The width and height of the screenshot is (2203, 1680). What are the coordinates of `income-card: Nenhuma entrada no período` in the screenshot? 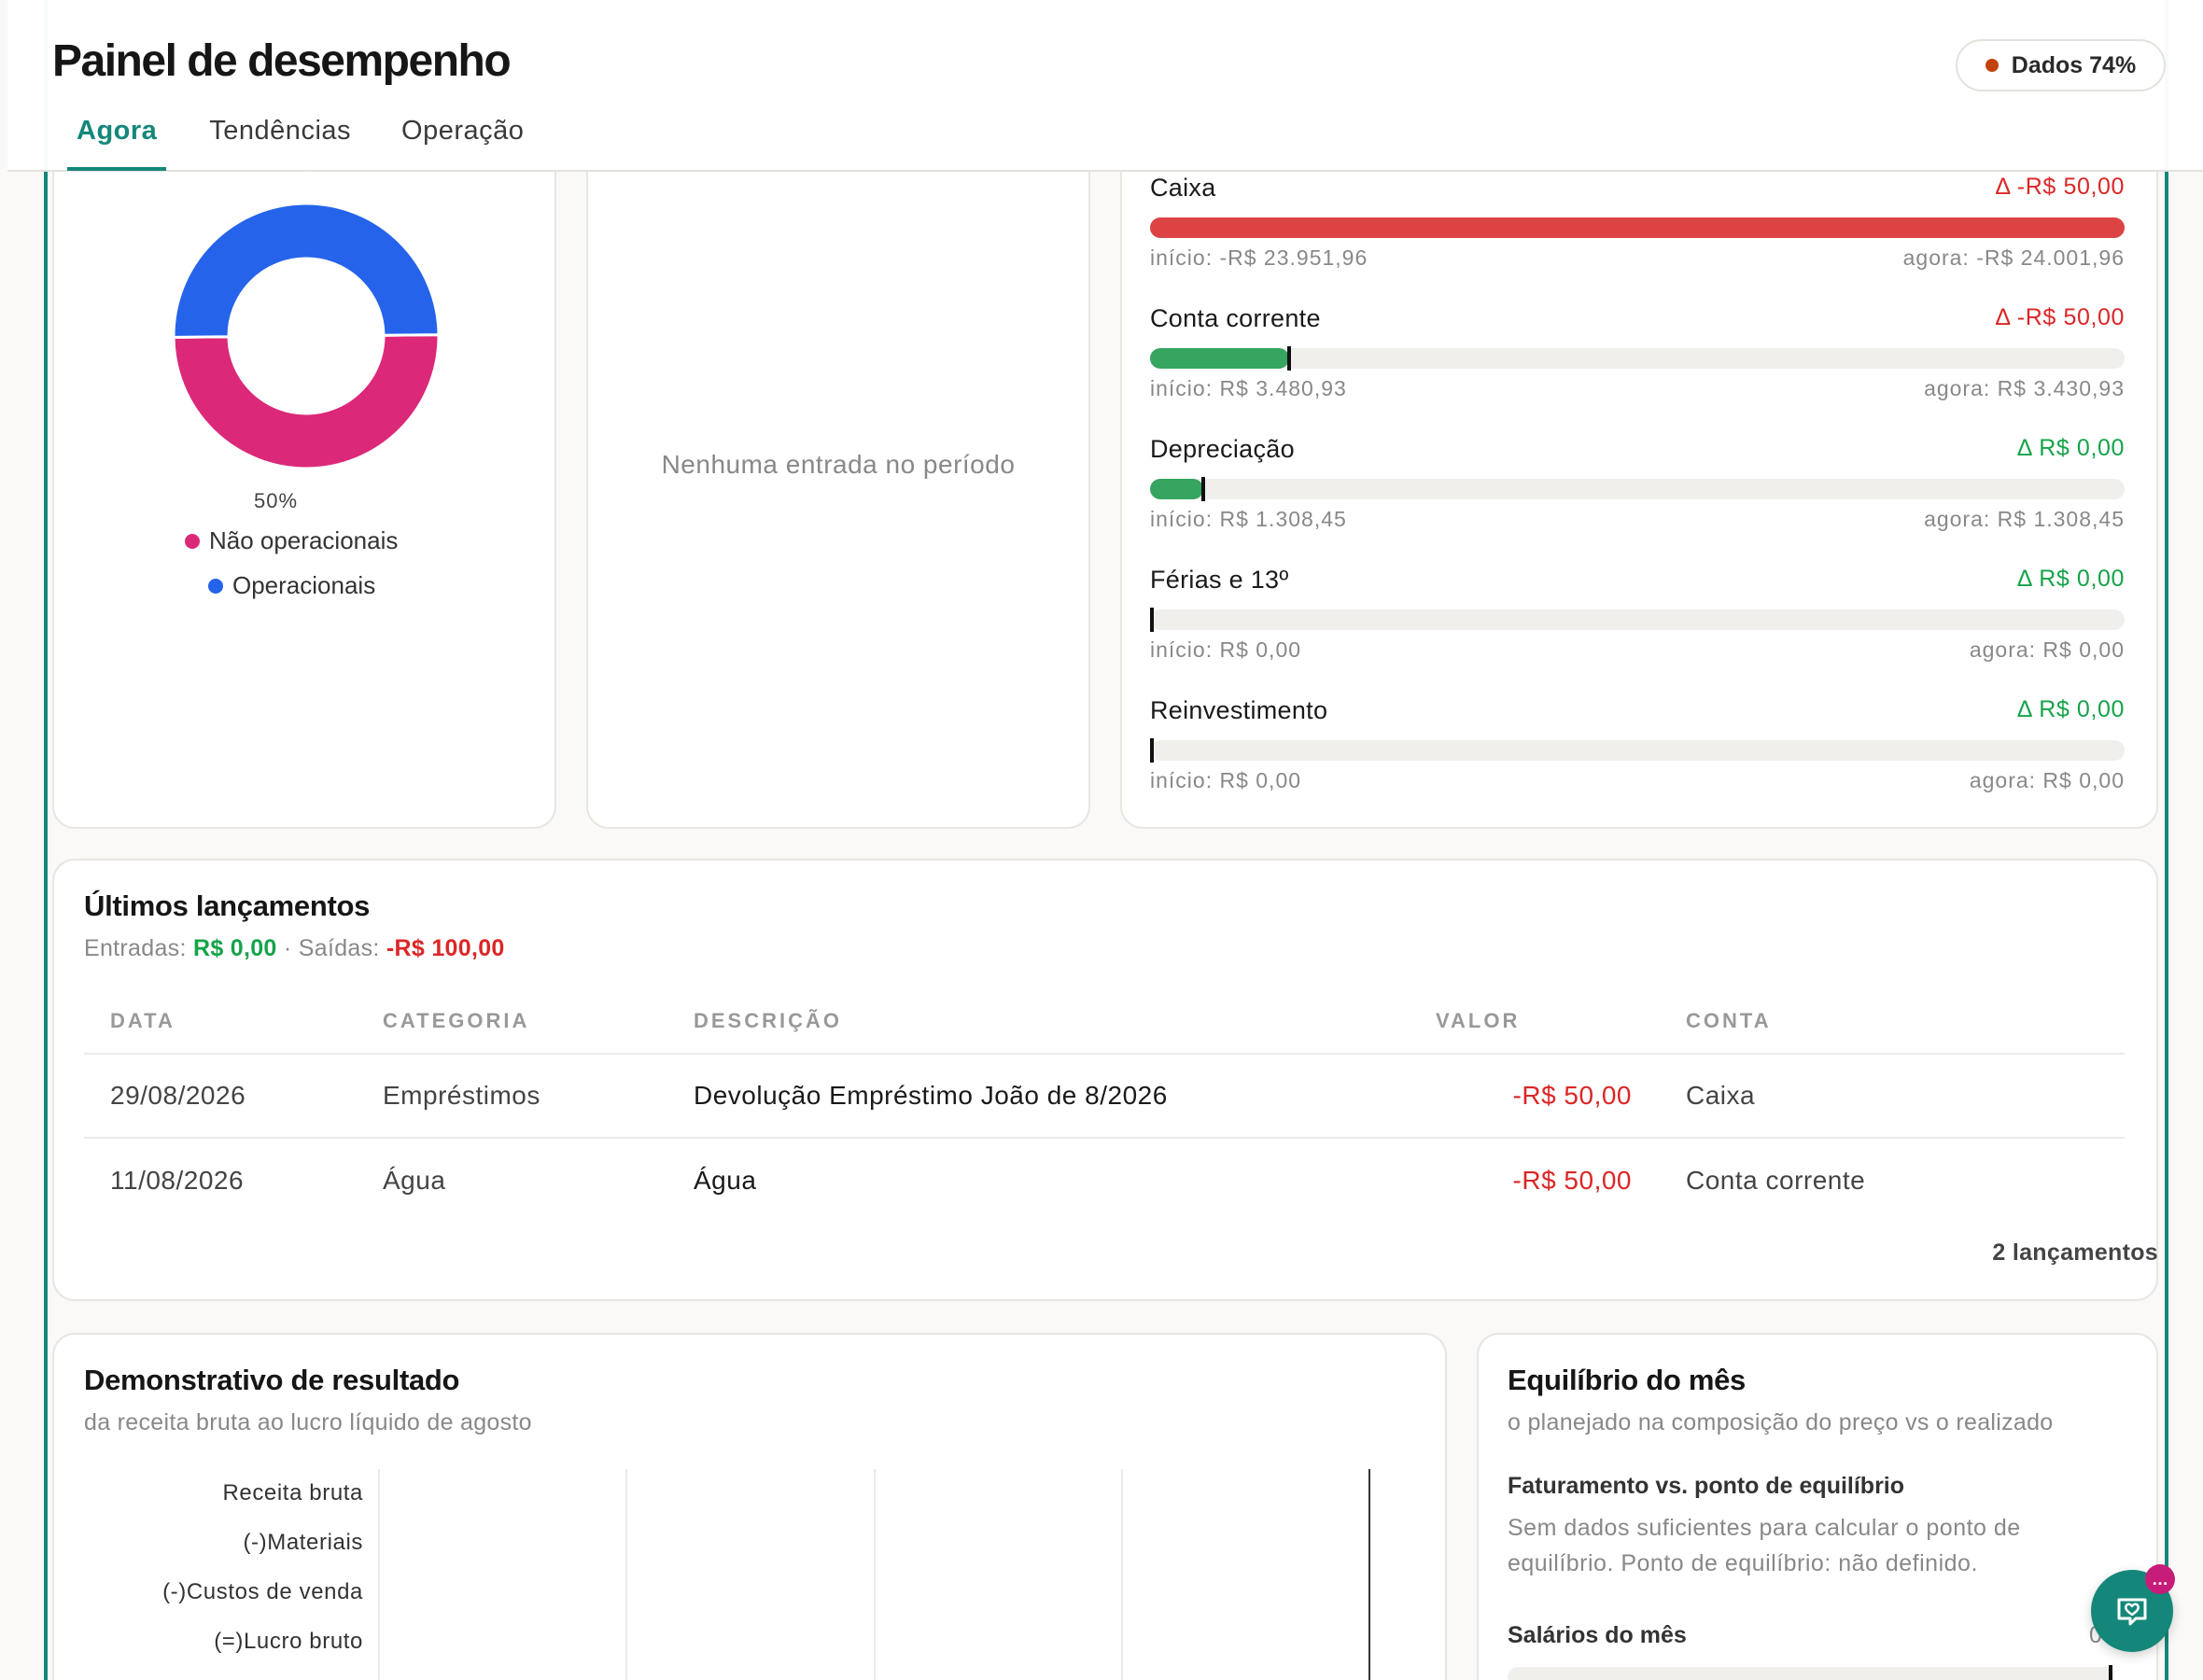 It's located at (838, 485).